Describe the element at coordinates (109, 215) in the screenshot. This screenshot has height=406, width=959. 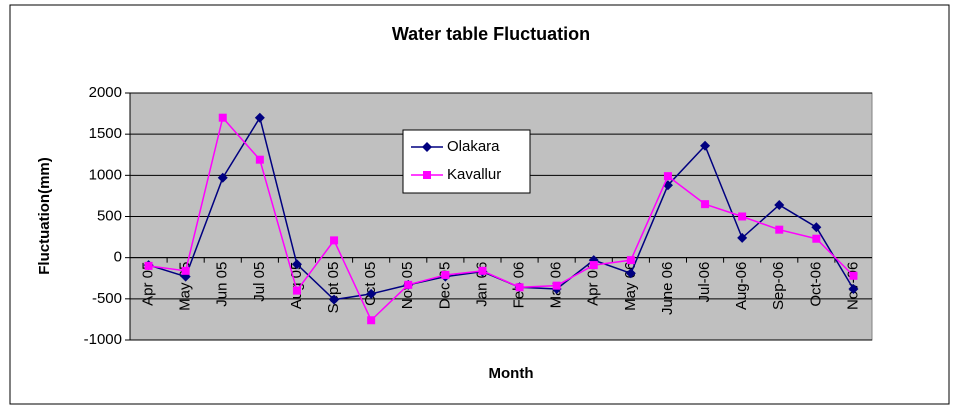
I see `y-tick-label: 500` at that location.